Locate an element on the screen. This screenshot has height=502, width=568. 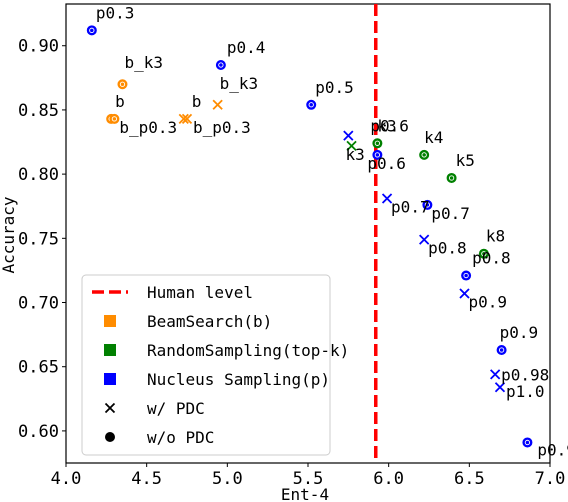
y-axis-title: Accuracy is located at coordinates (9, 234).